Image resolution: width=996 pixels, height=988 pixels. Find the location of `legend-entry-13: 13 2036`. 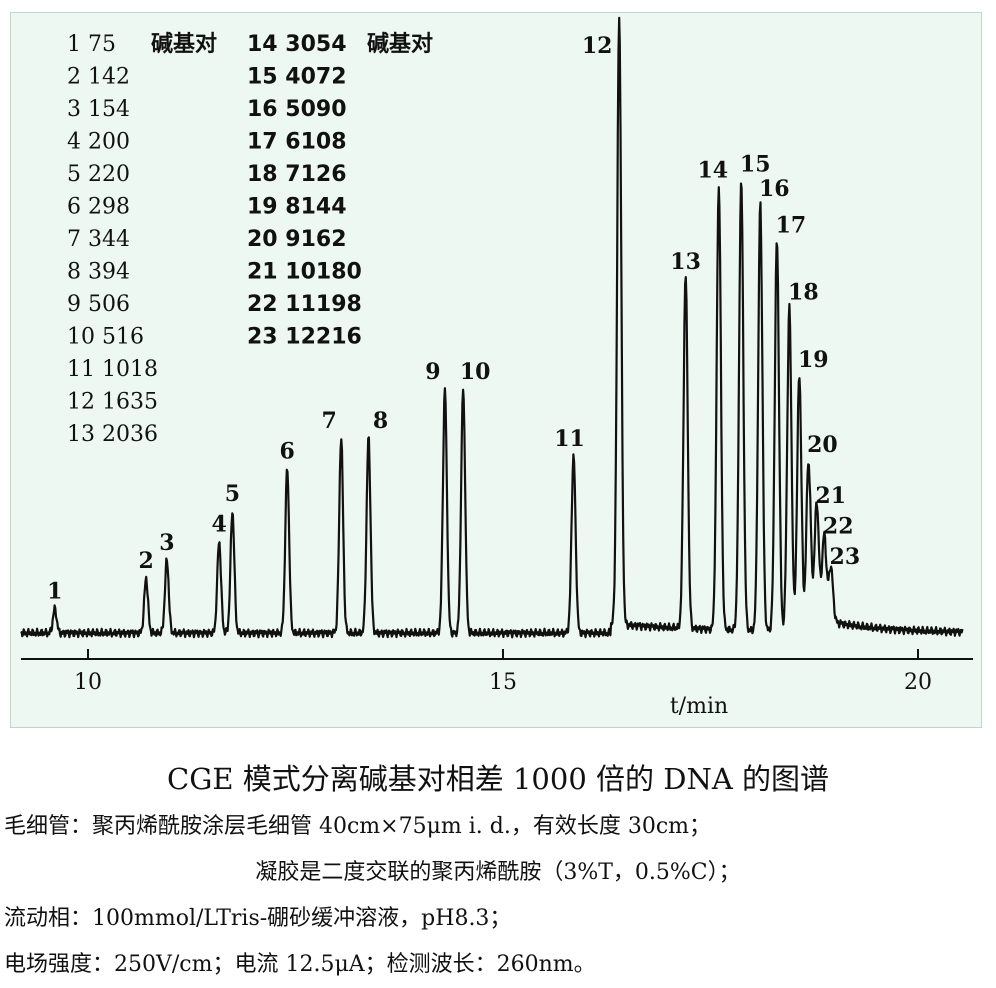

legend-entry-13: 13 2036 is located at coordinates (112, 434).